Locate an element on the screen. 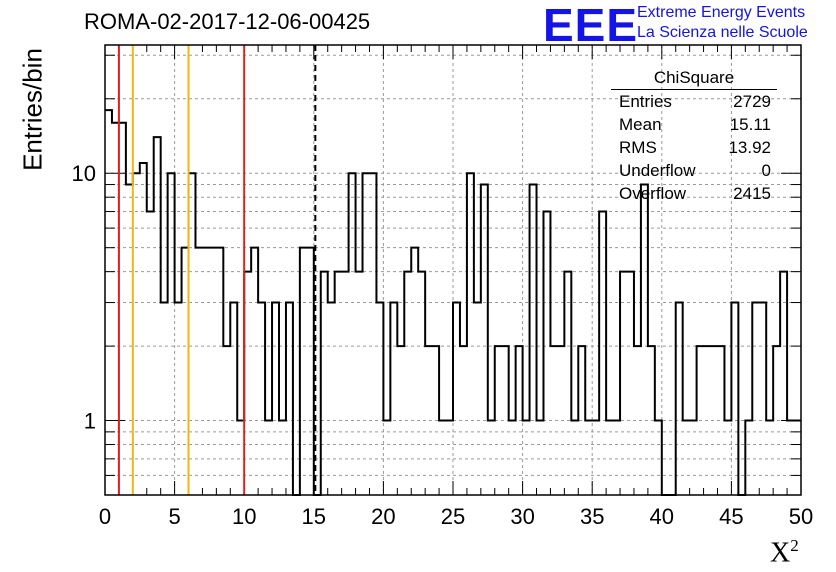 The image size is (836, 572). logo-tagline-1: Extreme Energy Events is located at coordinates (721, 12).